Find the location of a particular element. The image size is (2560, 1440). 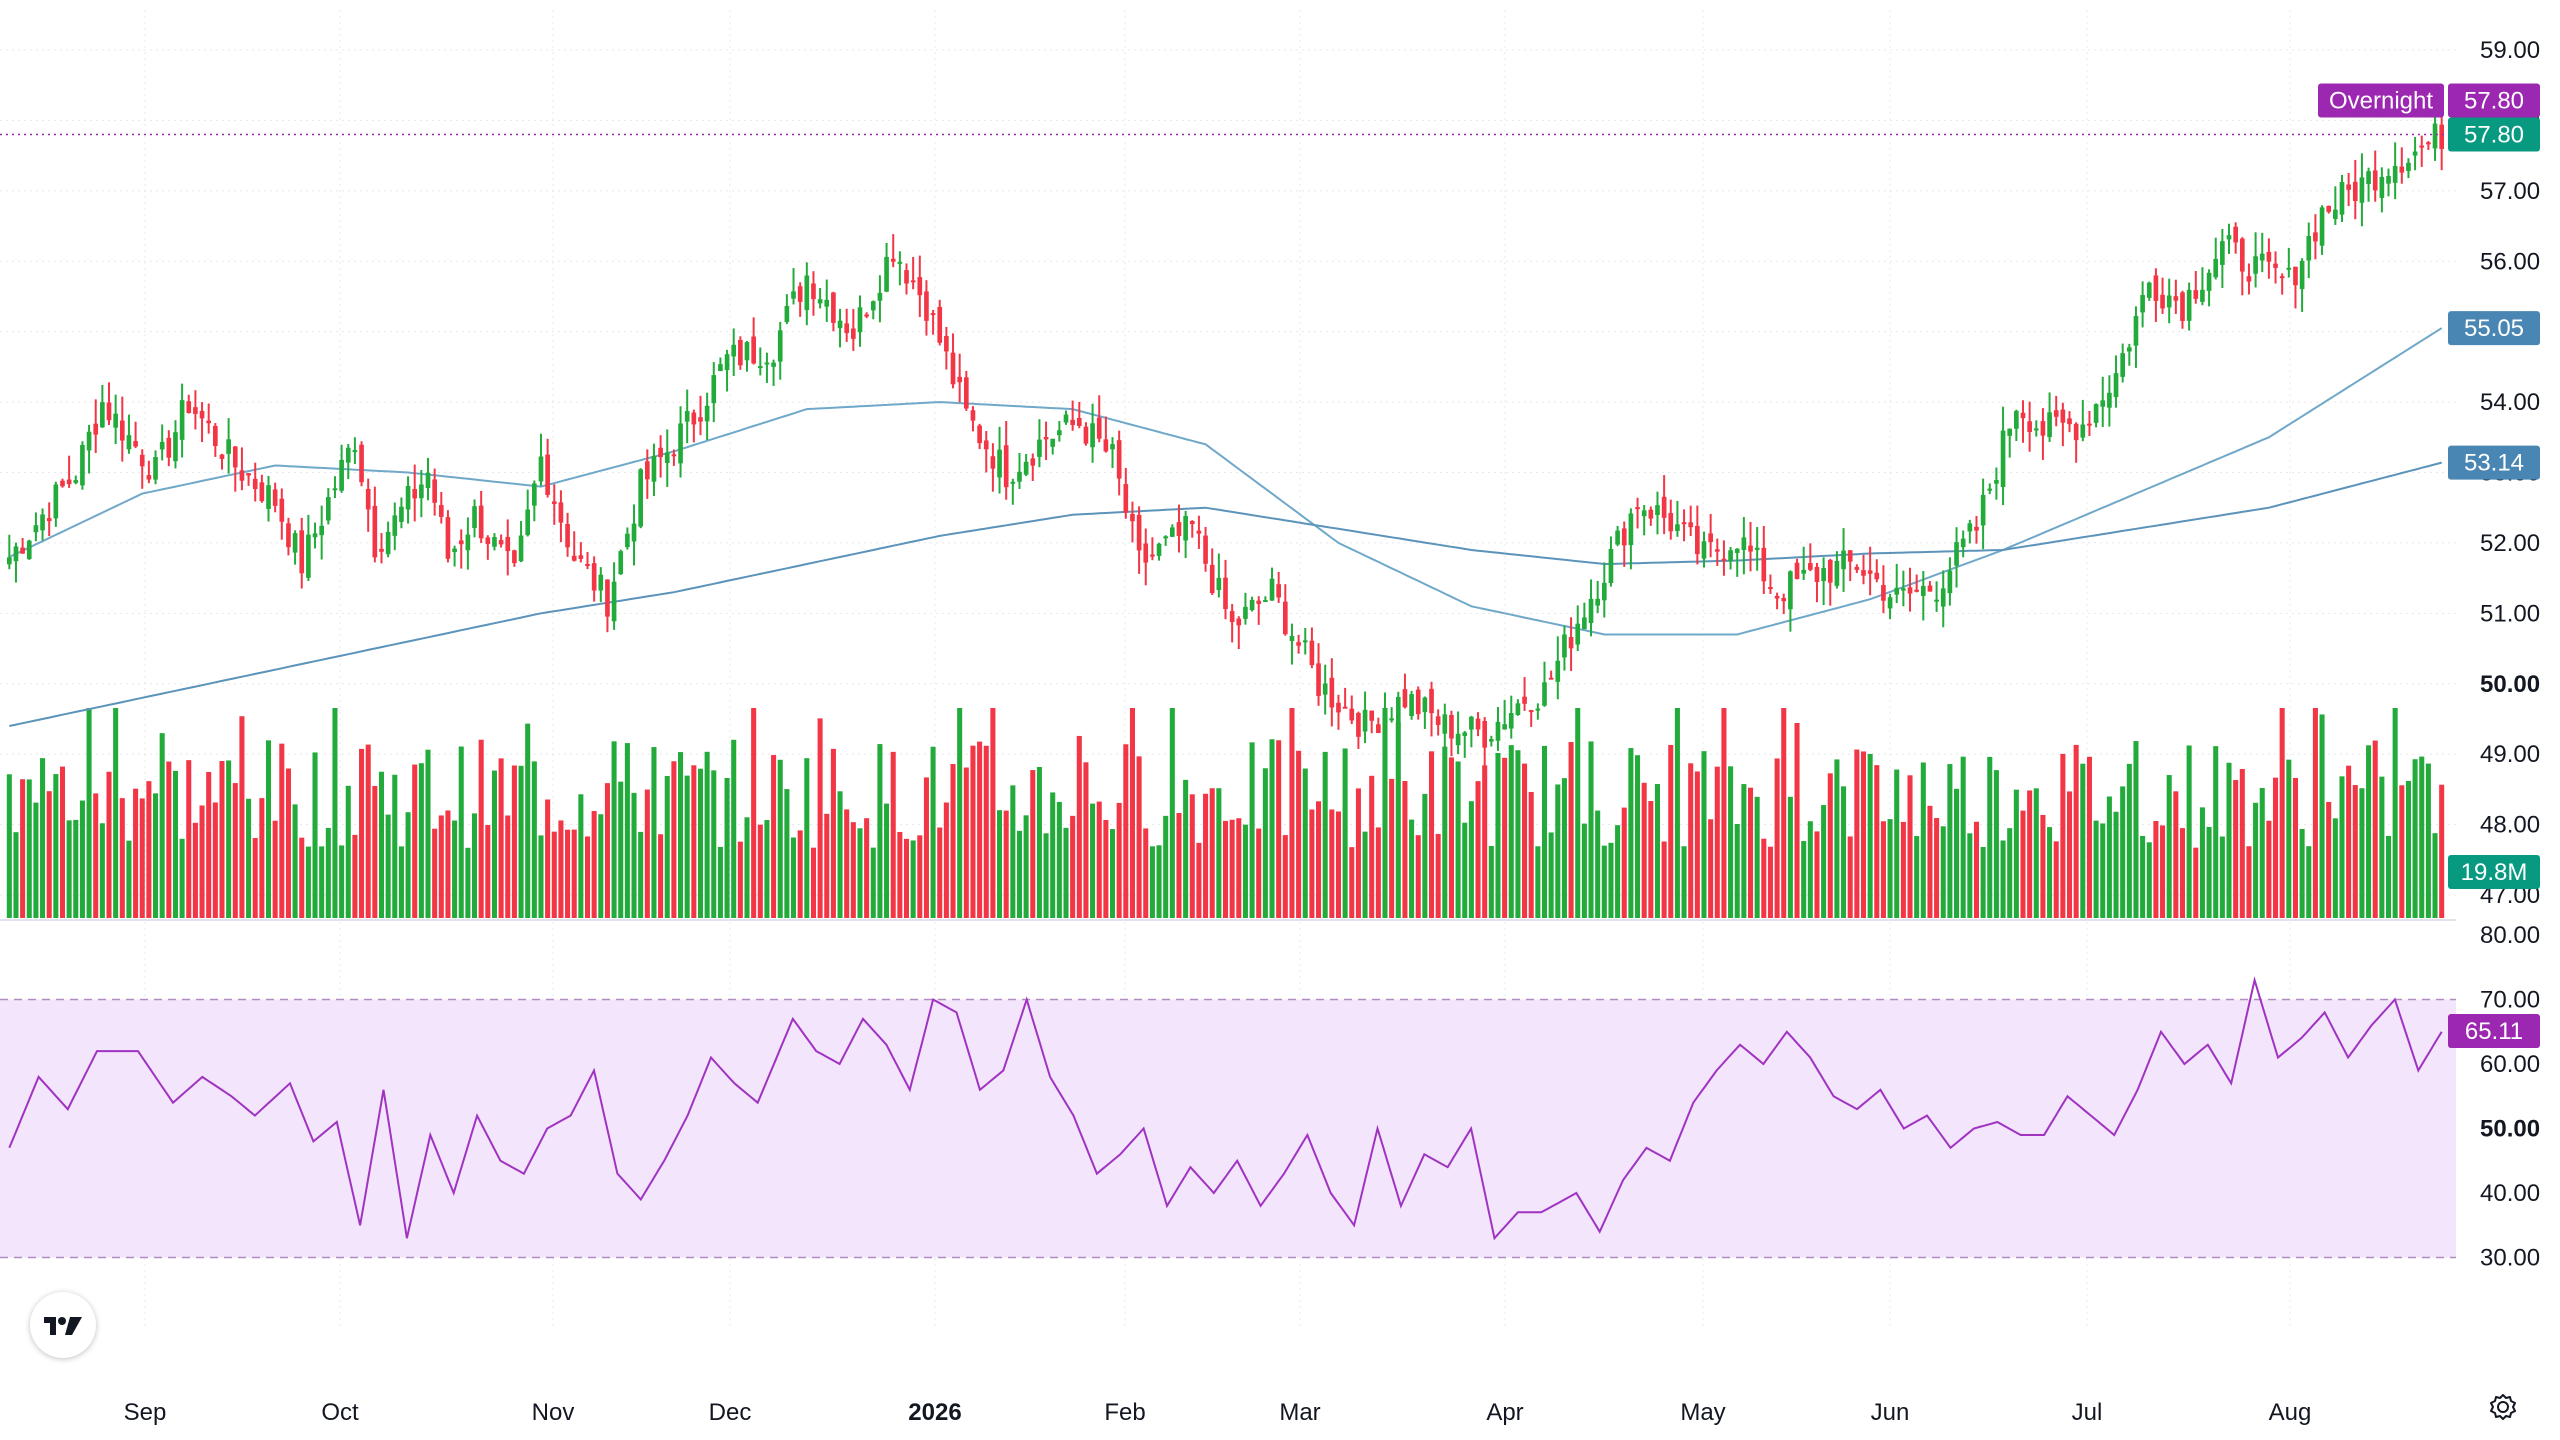

time-tick-label: Nov is located at coordinates (553, 1412).